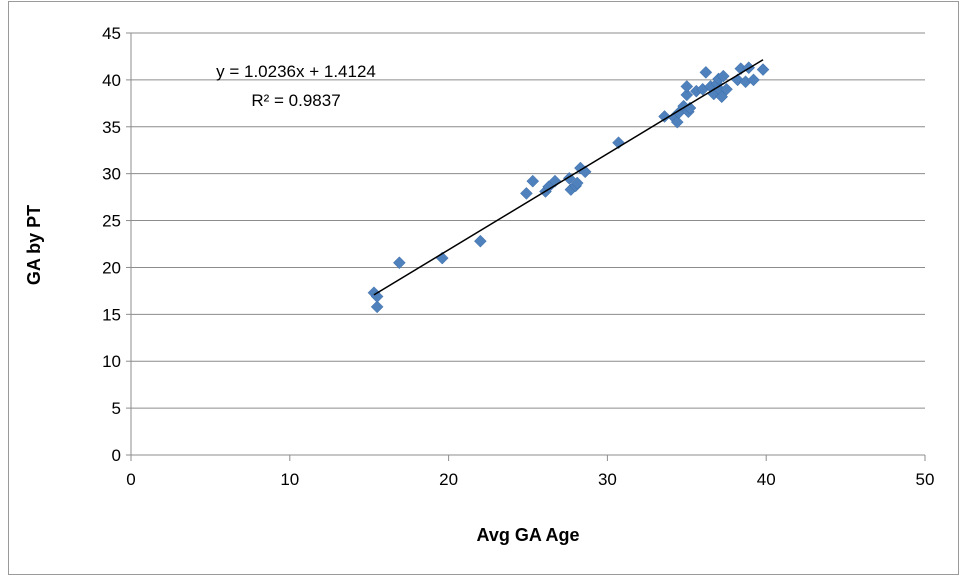  Describe the element at coordinates (766, 479) in the screenshot. I see `x-tick-label: 40` at that location.